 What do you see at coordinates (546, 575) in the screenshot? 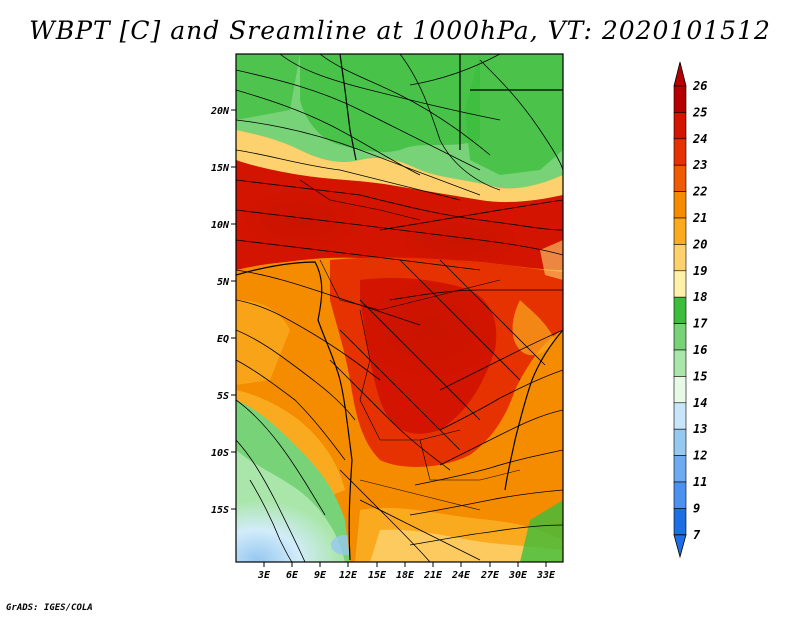
I see `lon-tick-label: 33E` at bounding box center [546, 575].